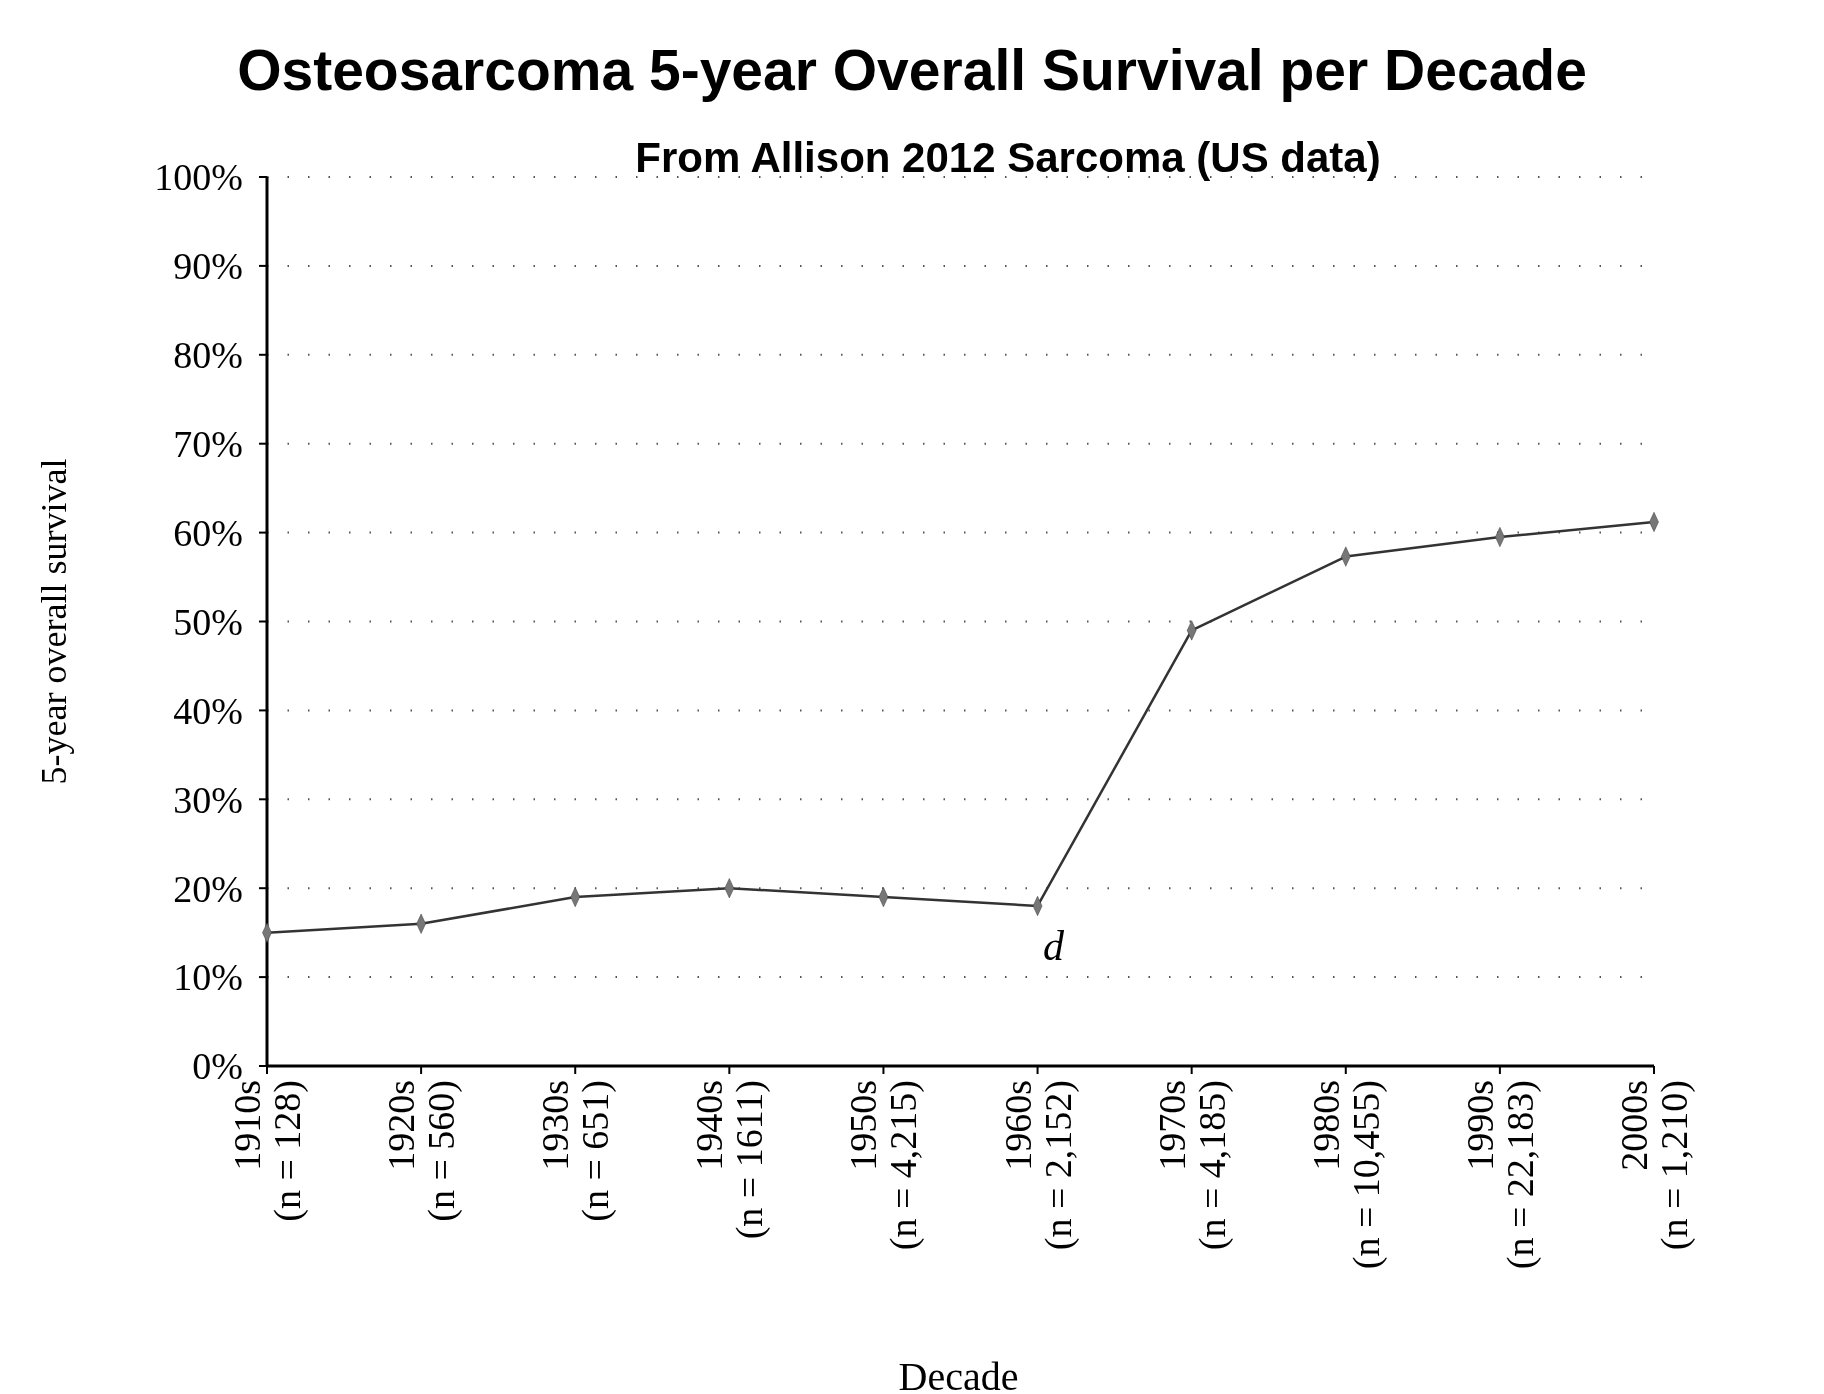 The image size is (1824, 1394). What do you see at coordinates (208, 977) in the screenshot?
I see `y-tick-label: 10%` at bounding box center [208, 977].